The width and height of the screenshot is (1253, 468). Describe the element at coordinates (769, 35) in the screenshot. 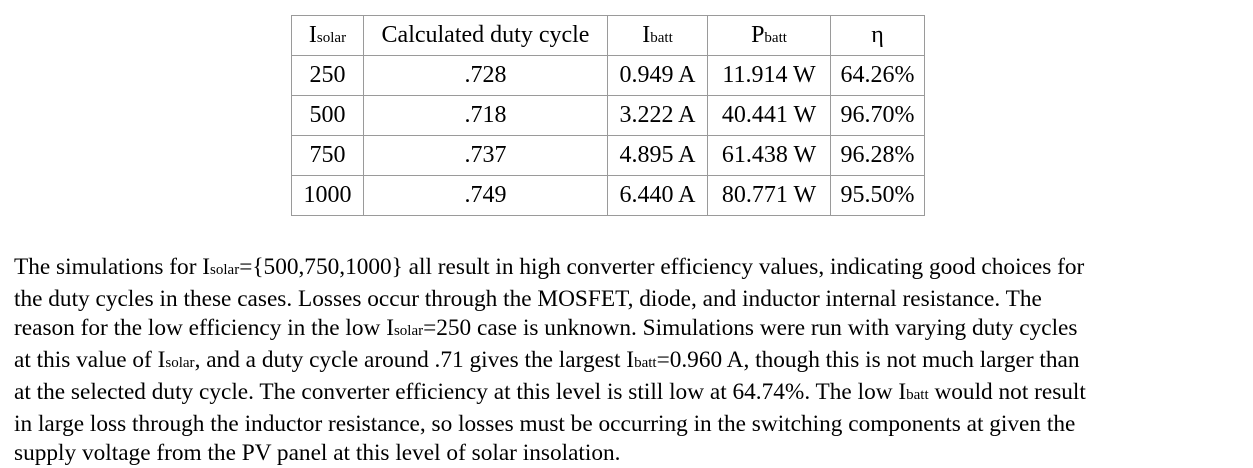

I see `header-pbatt: Pbatt` at that location.